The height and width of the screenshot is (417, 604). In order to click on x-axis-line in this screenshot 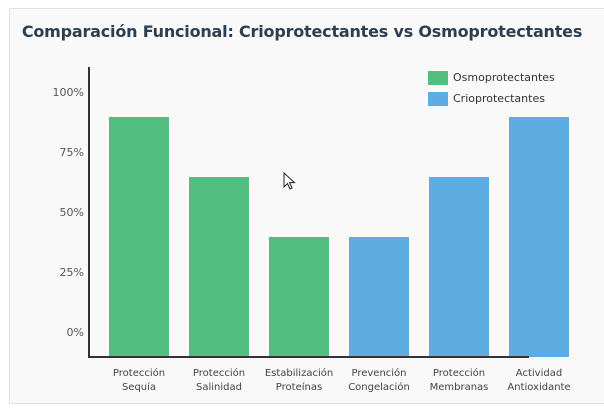, I will do `click(308, 357)`.